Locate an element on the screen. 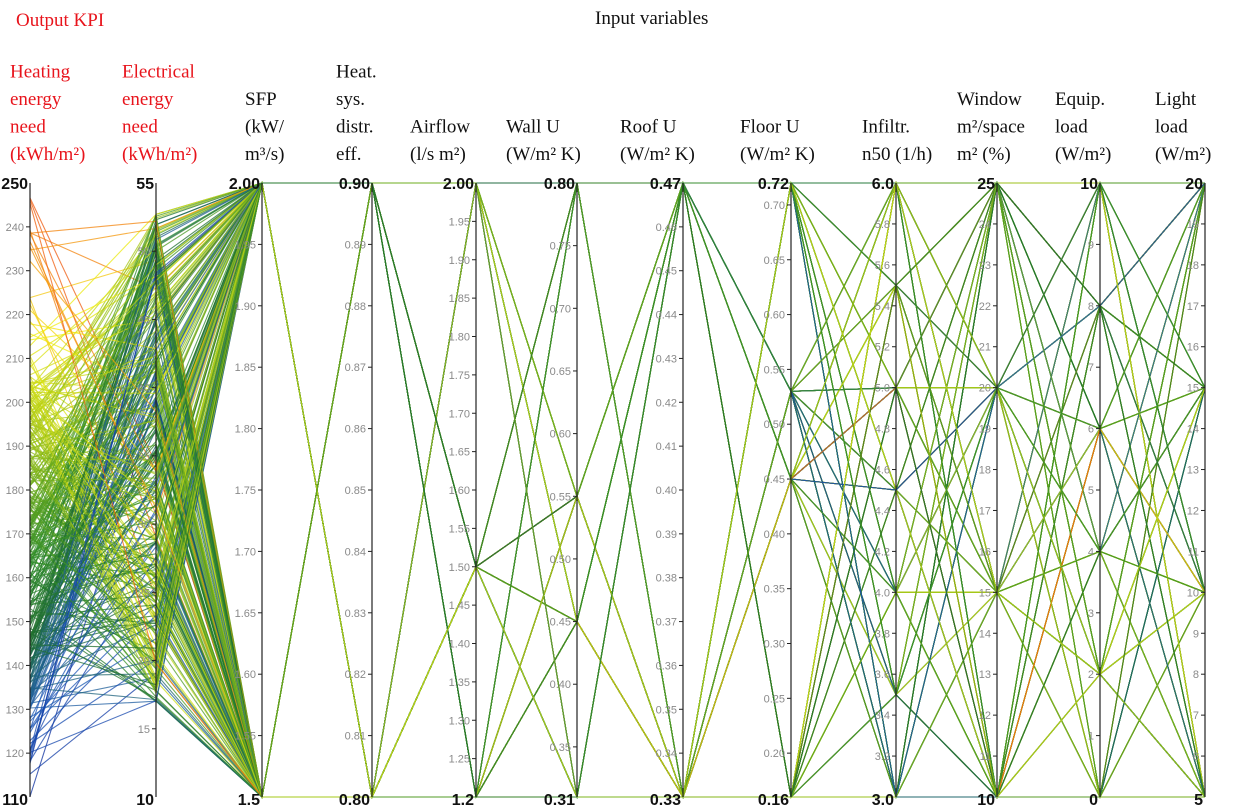 Image resolution: width=1235 pixels, height=812 pixels. tick-label: 40 is located at coordinates (144, 389).